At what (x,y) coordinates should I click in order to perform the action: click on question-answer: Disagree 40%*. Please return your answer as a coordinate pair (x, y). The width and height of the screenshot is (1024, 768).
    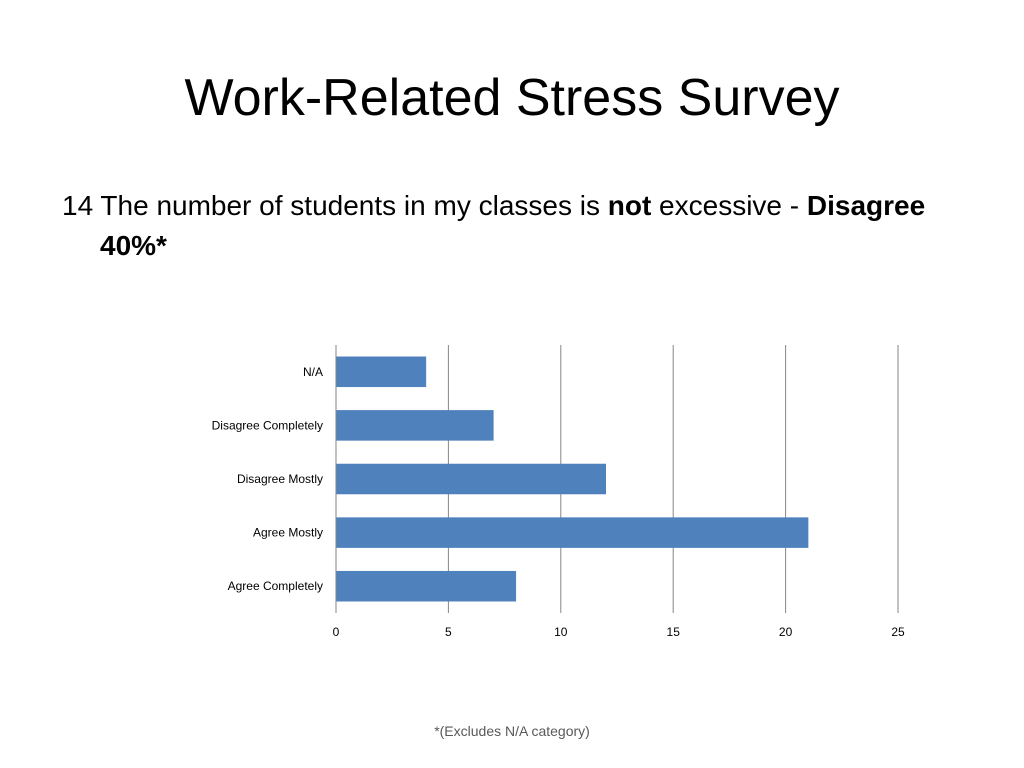
    Looking at the image, I should click on (513, 225).